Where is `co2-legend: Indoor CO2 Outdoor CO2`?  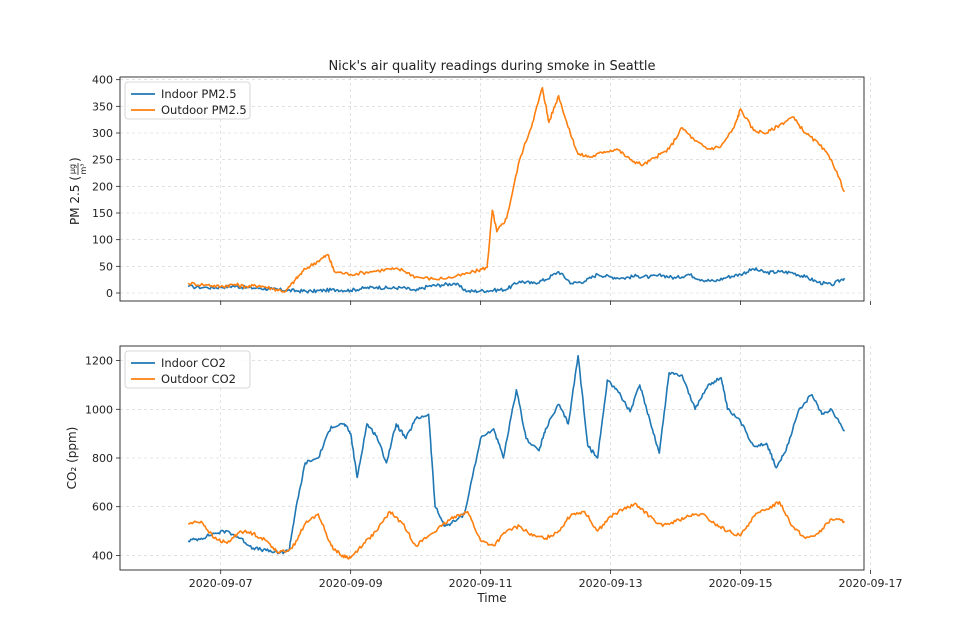
co2-legend: Indoor CO2 Outdoor CO2 is located at coordinates (187, 369).